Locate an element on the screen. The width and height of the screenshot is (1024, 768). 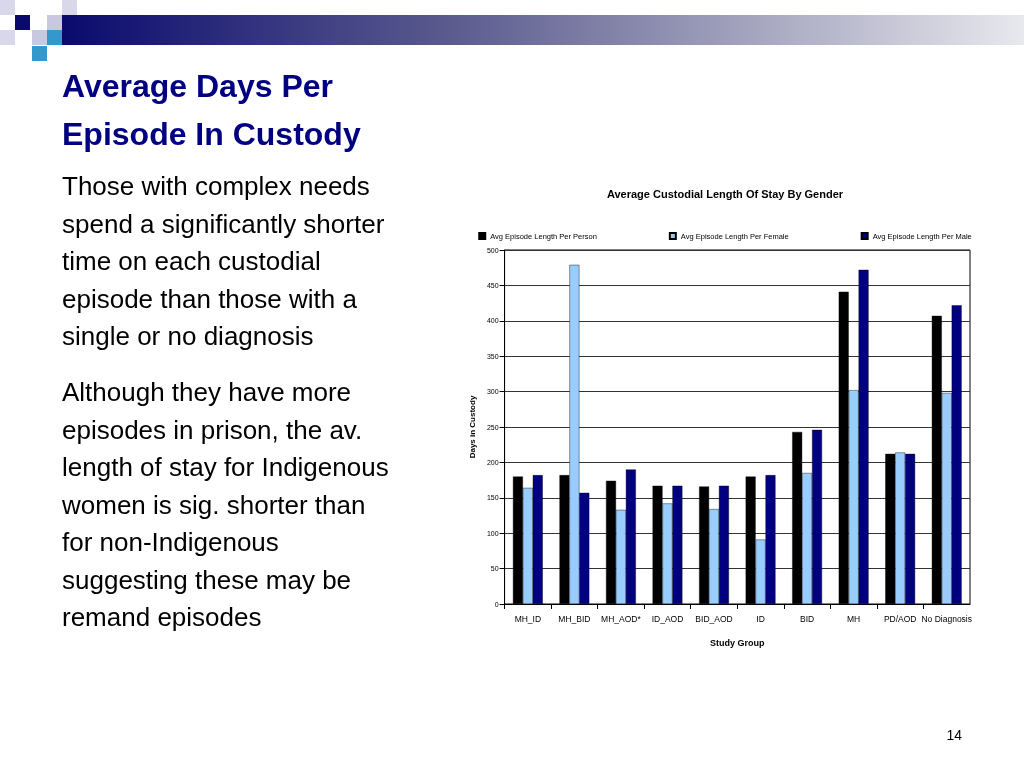
text: Average Days Per Episode In Custody is located at coordinates (212, 110).